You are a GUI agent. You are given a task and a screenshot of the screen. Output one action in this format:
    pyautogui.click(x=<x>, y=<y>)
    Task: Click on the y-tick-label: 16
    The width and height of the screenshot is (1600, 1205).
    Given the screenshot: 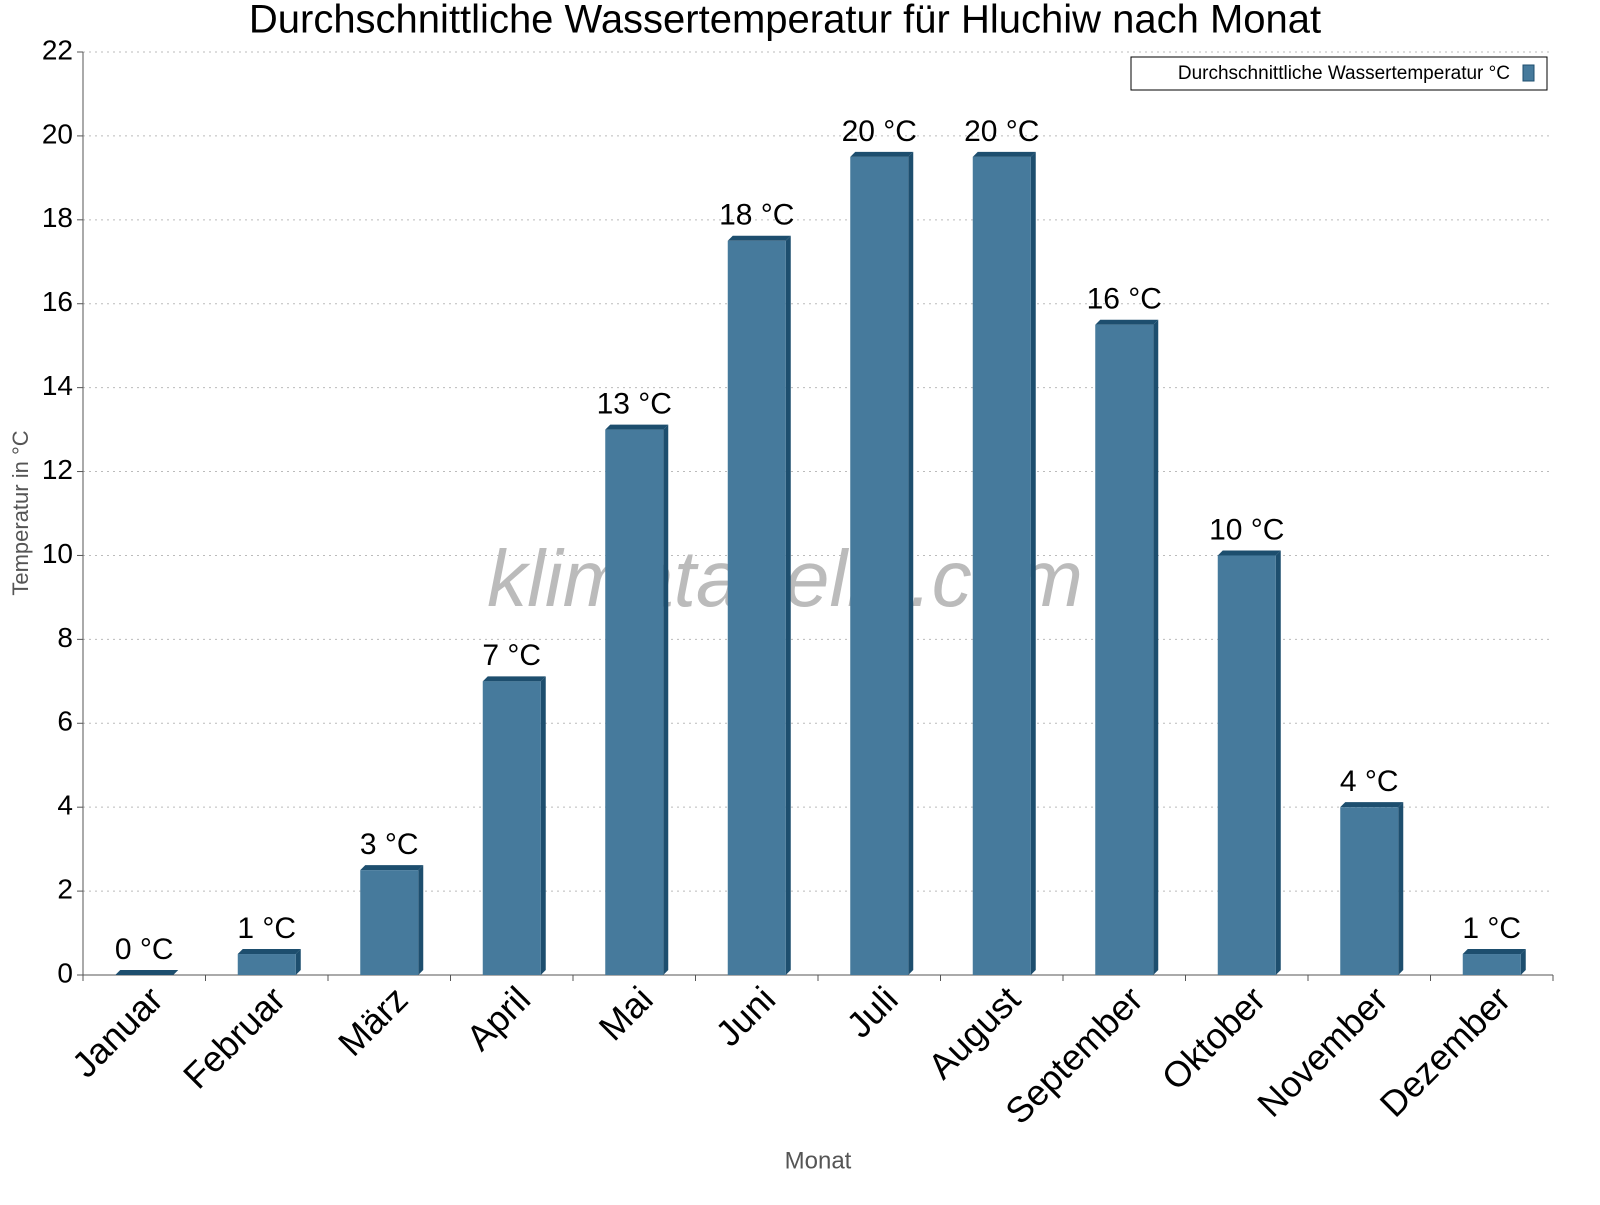 What is the action you would take?
    pyautogui.click(x=57, y=301)
    